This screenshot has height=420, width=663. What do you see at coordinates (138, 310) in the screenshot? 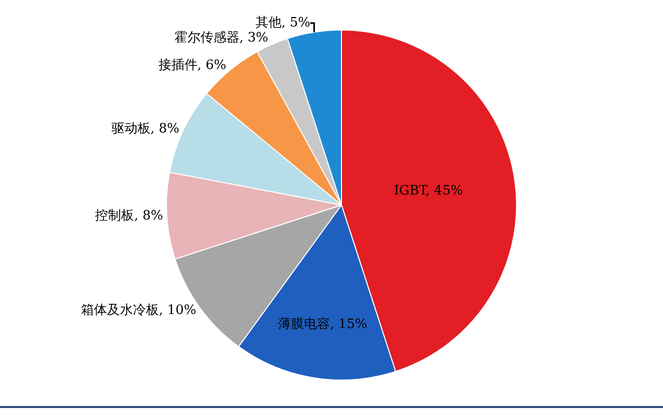
I see `slice-label: 箱体及水冷板, 10%` at bounding box center [138, 310].